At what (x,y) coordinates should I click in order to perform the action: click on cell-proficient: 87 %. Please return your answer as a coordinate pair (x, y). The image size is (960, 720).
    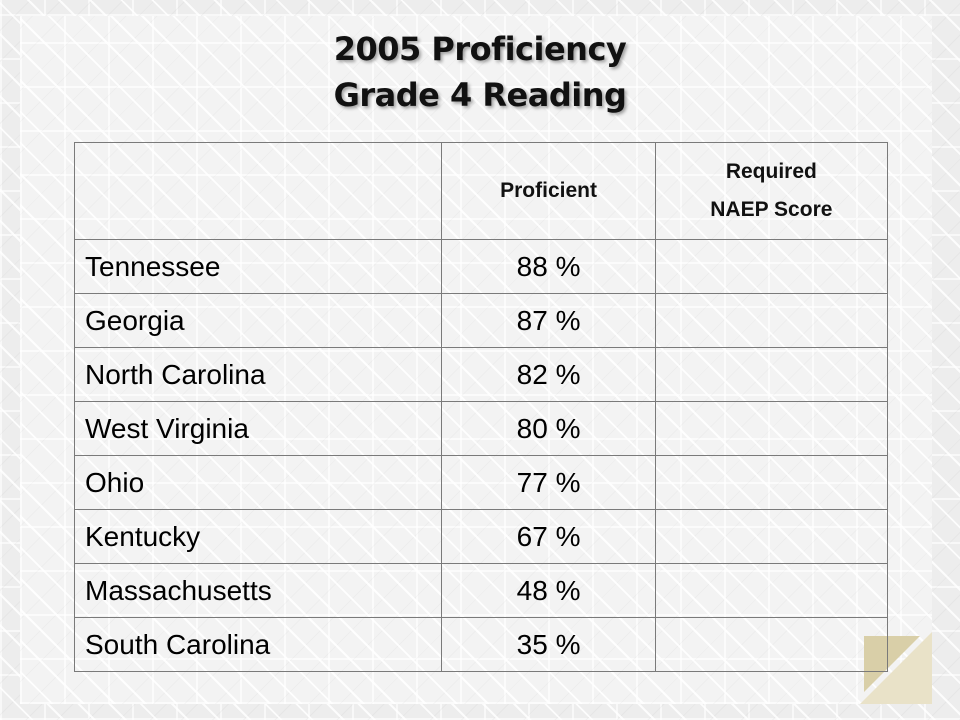
    Looking at the image, I should click on (548, 320).